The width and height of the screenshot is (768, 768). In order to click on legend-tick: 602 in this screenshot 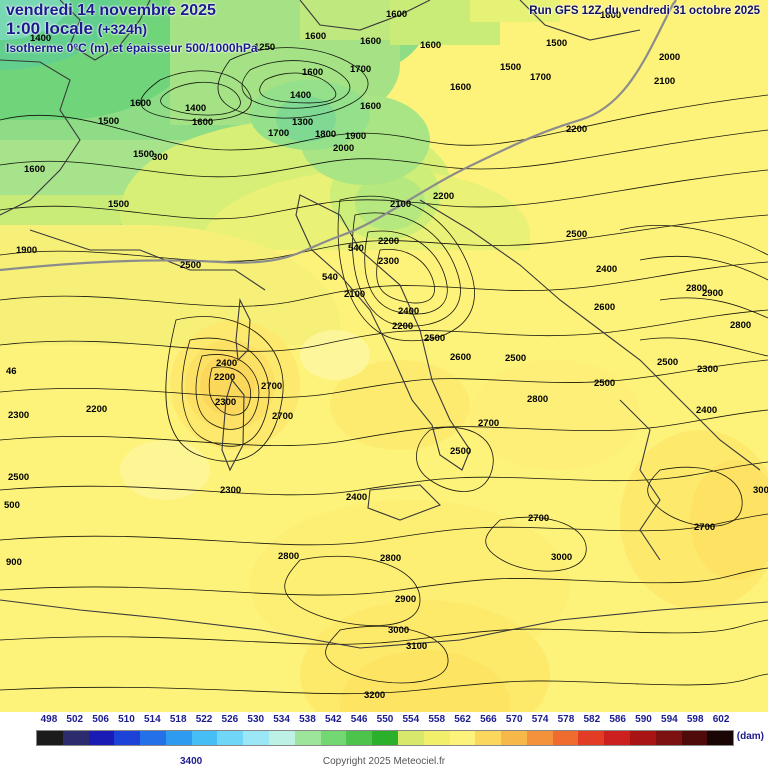, I will do `click(721, 719)`.